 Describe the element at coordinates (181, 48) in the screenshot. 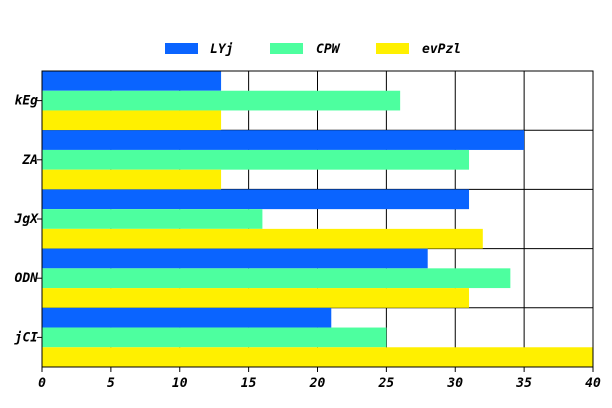

I see `legend-swatch-LYj` at that location.